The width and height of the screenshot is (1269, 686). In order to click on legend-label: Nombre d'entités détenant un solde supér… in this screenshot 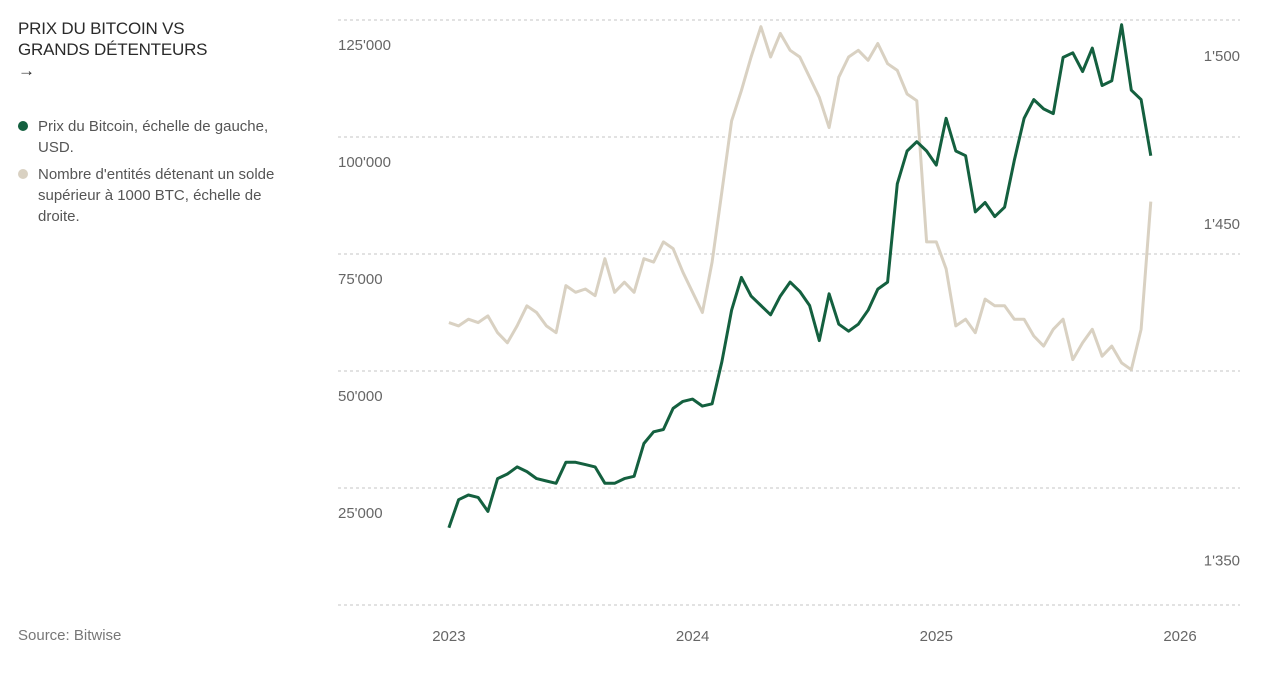, I will do `click(156, 195)`.